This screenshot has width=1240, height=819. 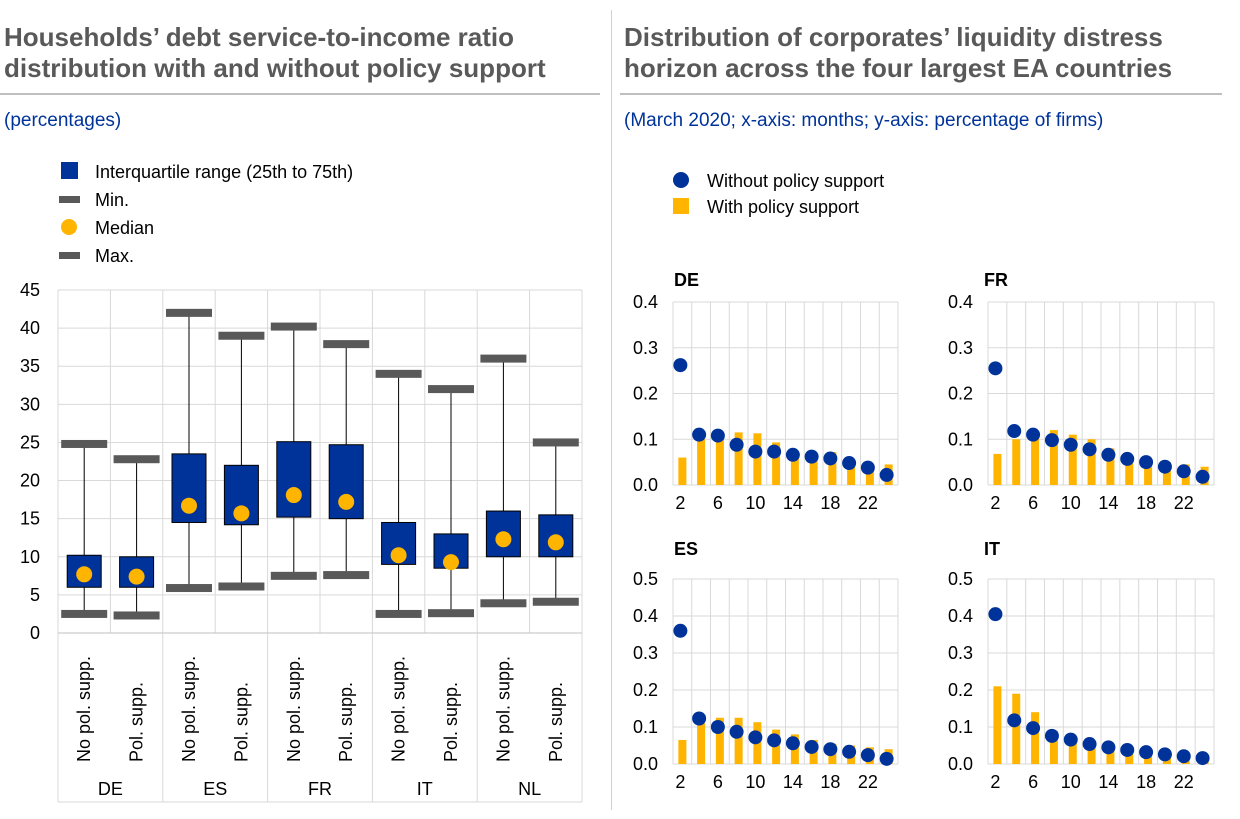 I want to click on legend-label: Max., so click(x=114, y=256).